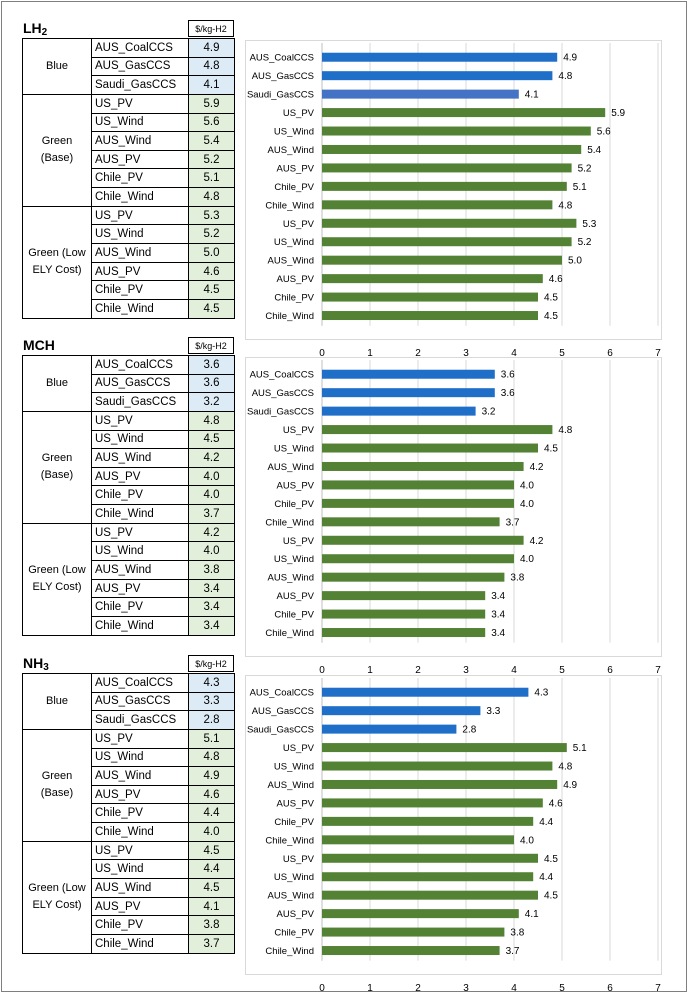  What do you see at coordinates (211, 906) in the screenshot?
I see `cost-value: 4.1` at bounding box center [211, 906].